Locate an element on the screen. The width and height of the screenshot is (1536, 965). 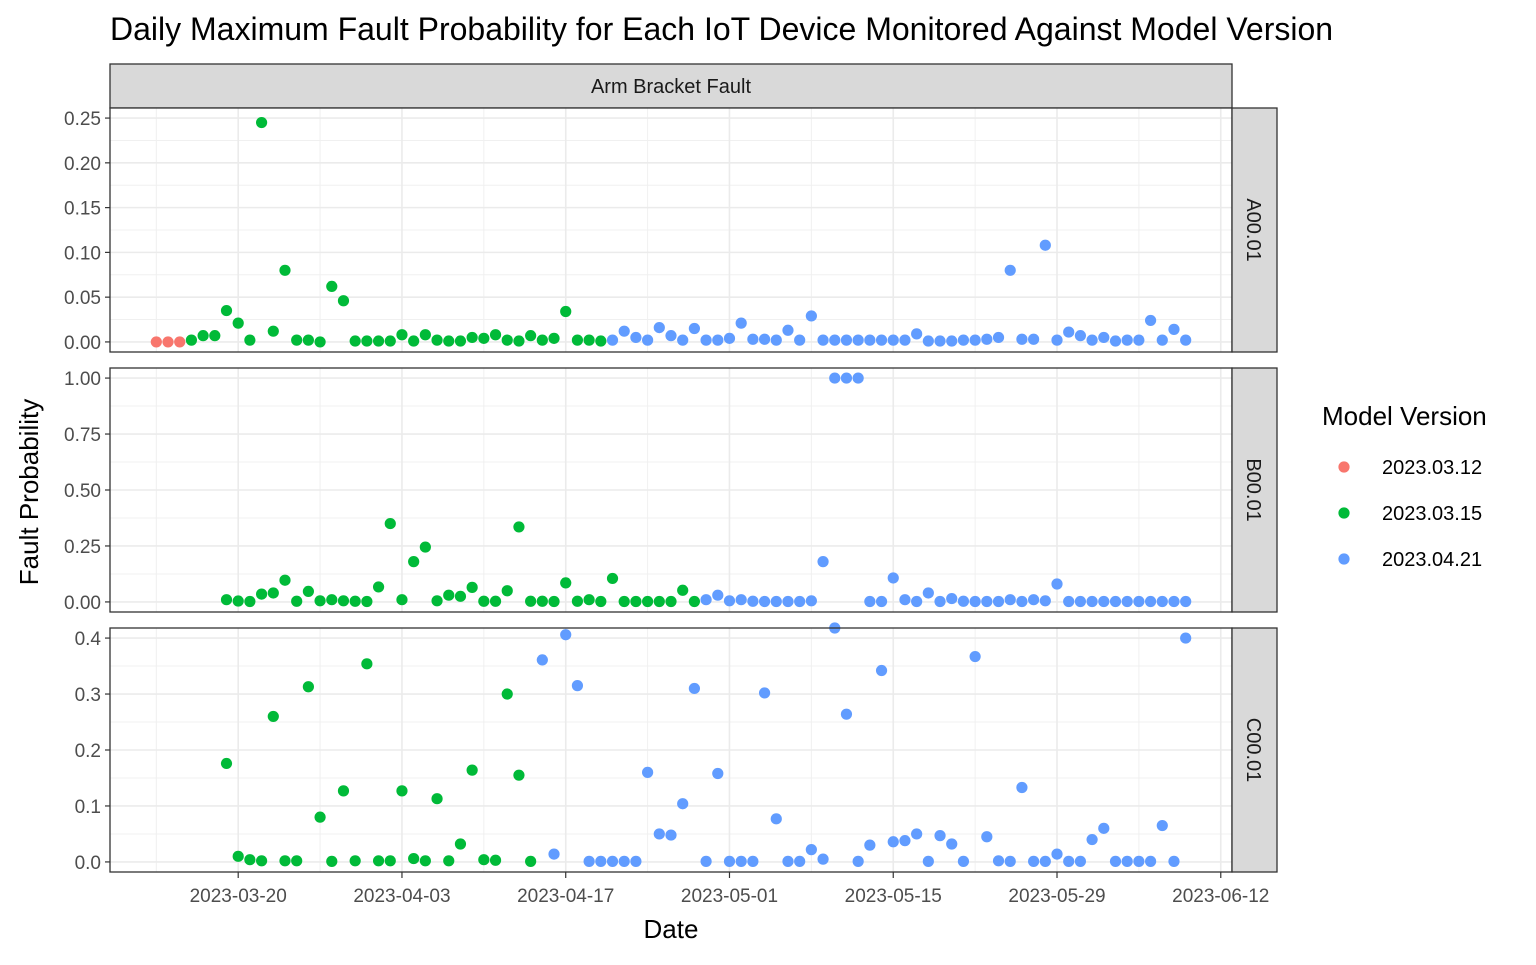
y-tick-label: 0.20 is located at coordinates (82, 164).